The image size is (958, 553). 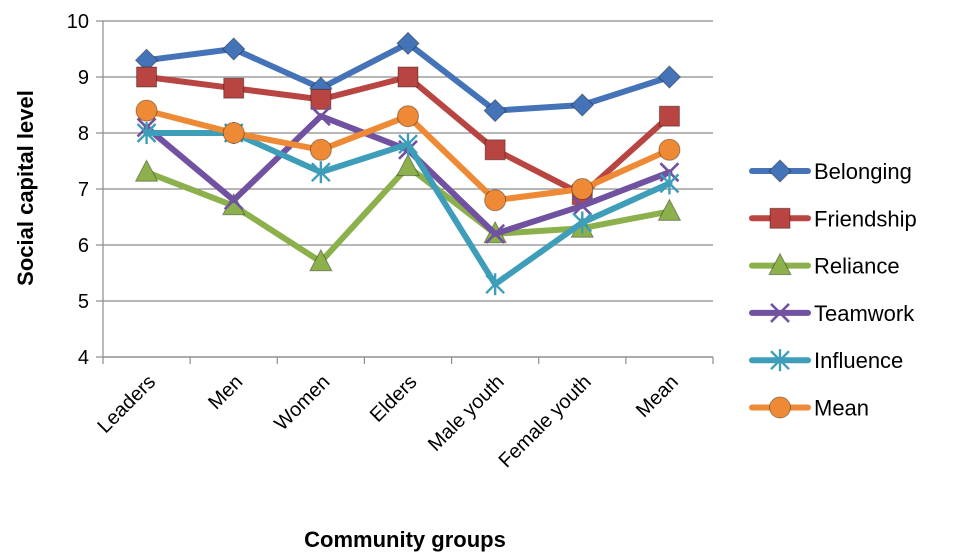 What do you see at coordinates (858, 360) in the screenshot?
I see `legend-label: Influence` at bounding box center [858, 360].